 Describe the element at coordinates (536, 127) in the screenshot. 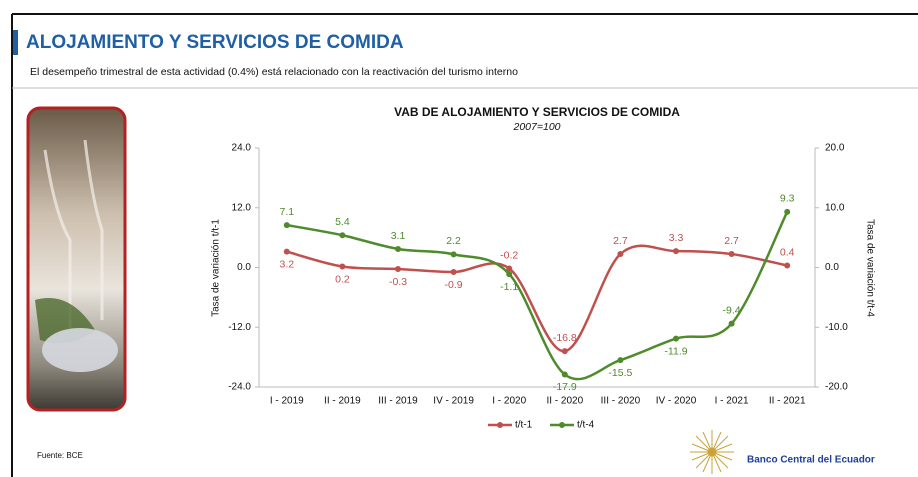

I see `chart-subtitle: 2007=100` at that location.